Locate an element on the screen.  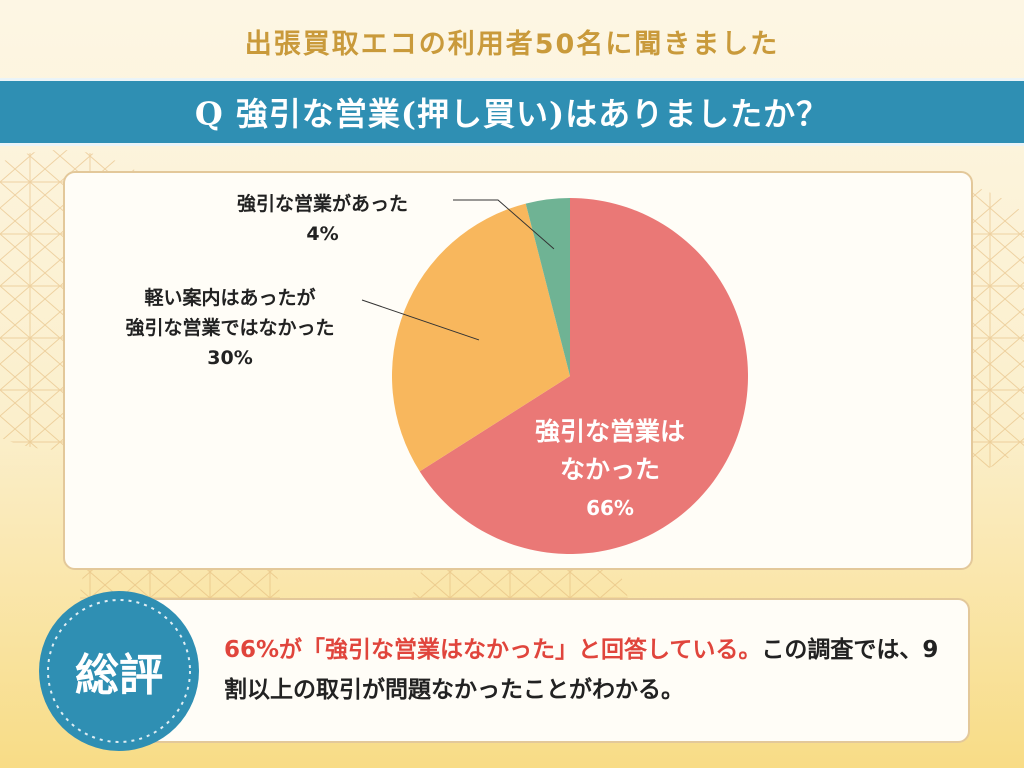
survey-title: 出張買取エコの利用者50名に聞きました is located at coordinates (512, 44).